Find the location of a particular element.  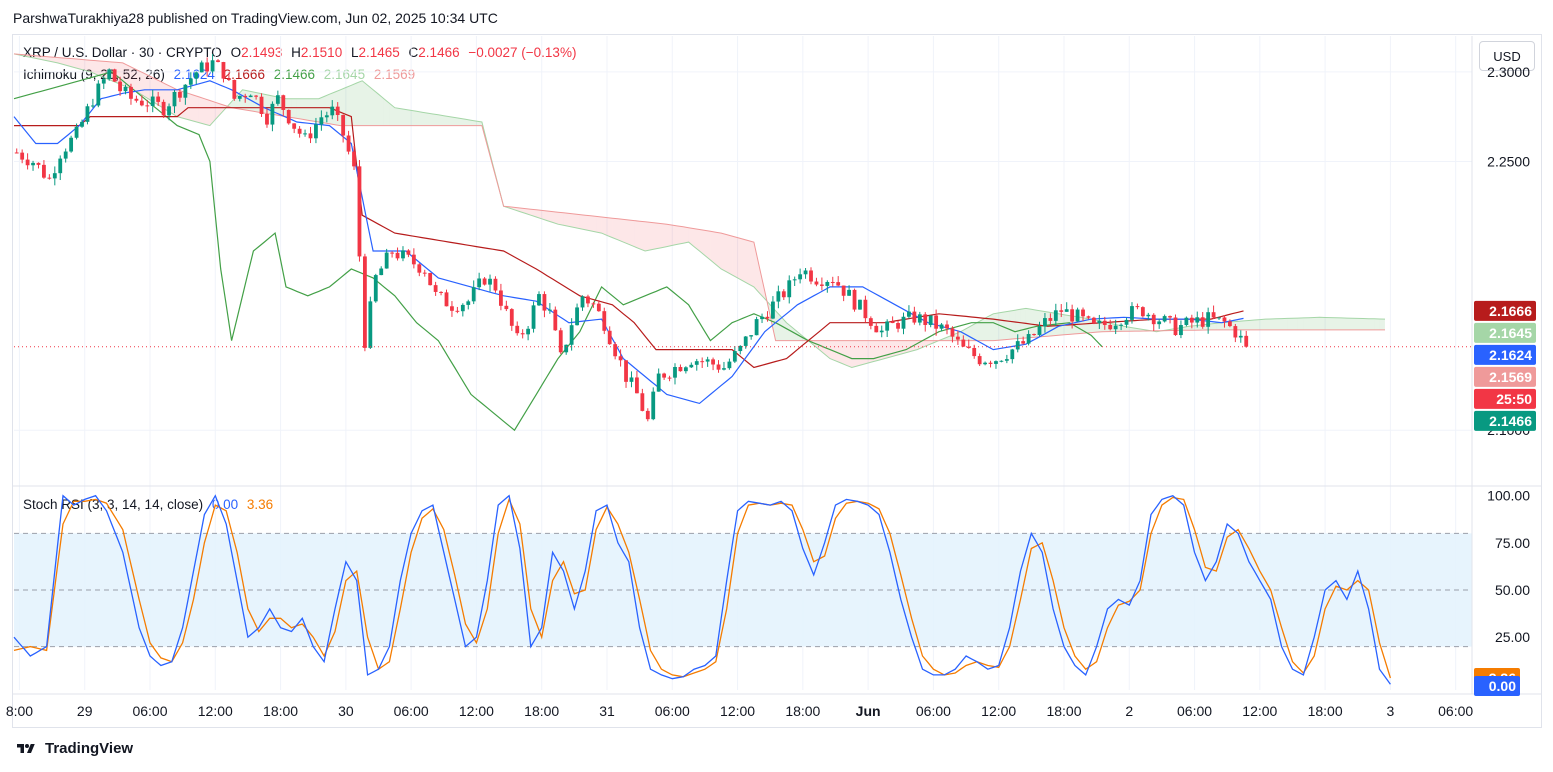

ichimoku-label: Ichimoku (9, 26, 52, 26) is located at coordinates (94, 74).